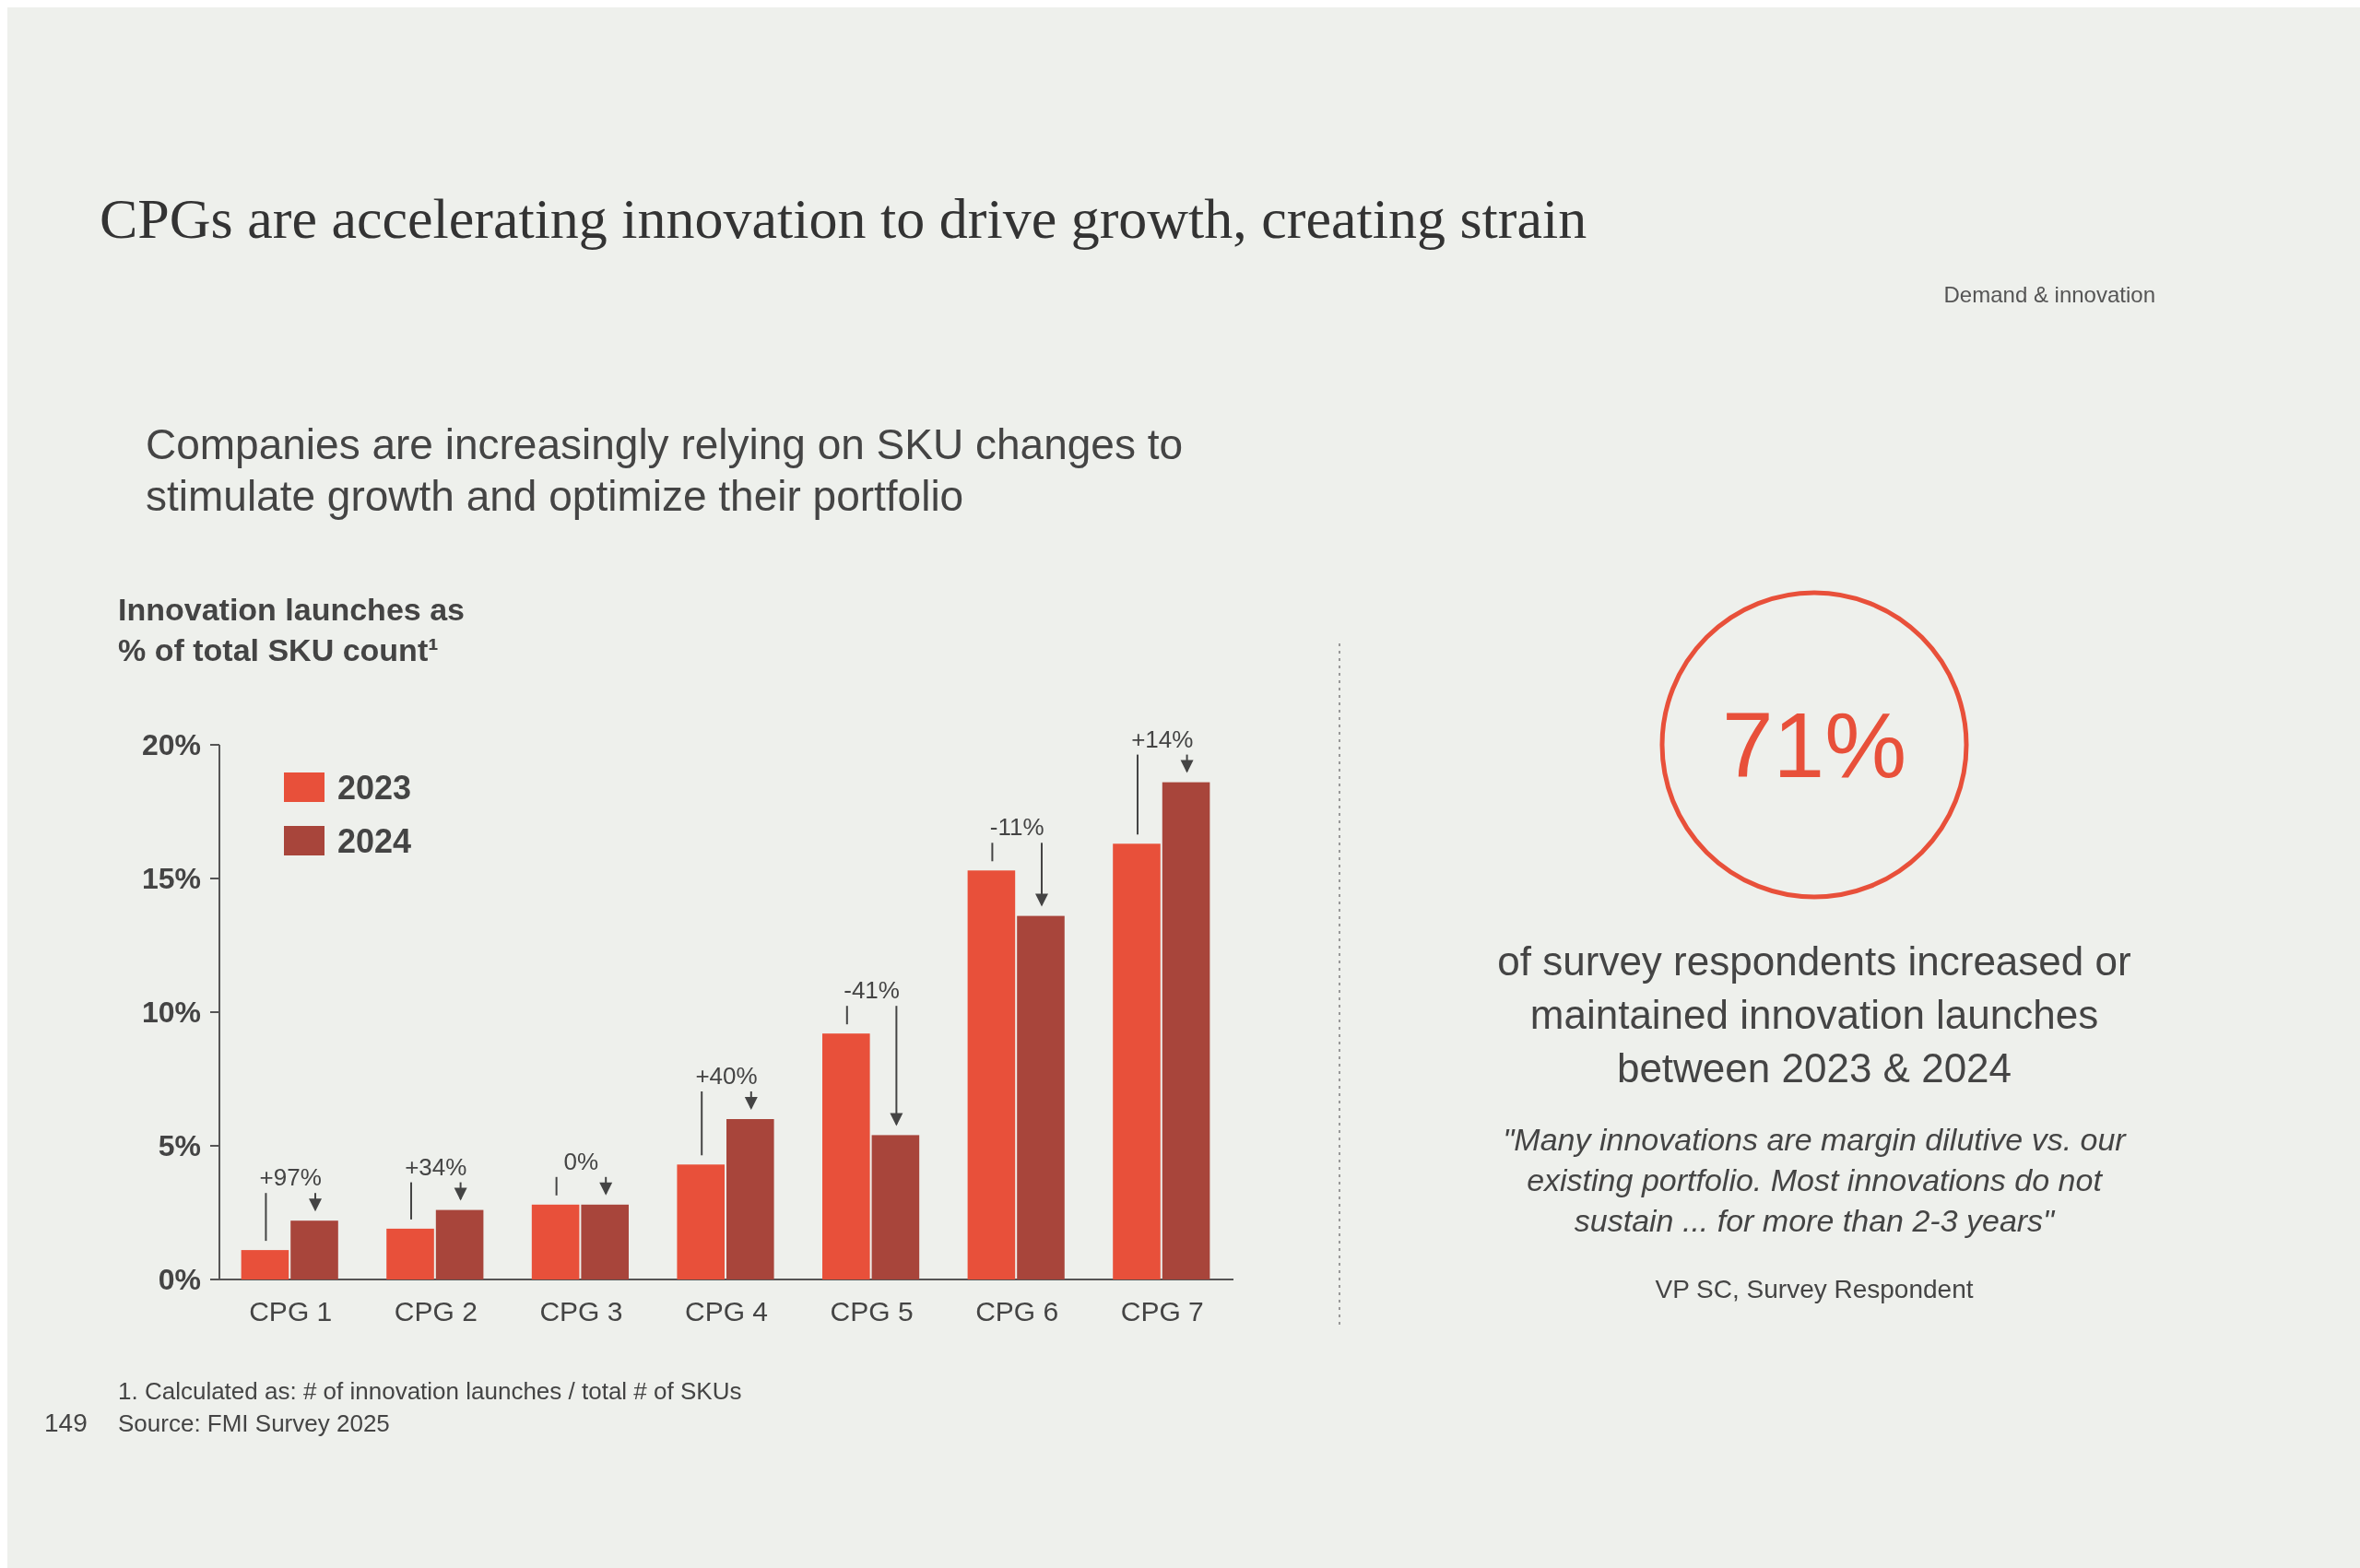  I want to click on text: Demand & innovation, so click(2049, 294).